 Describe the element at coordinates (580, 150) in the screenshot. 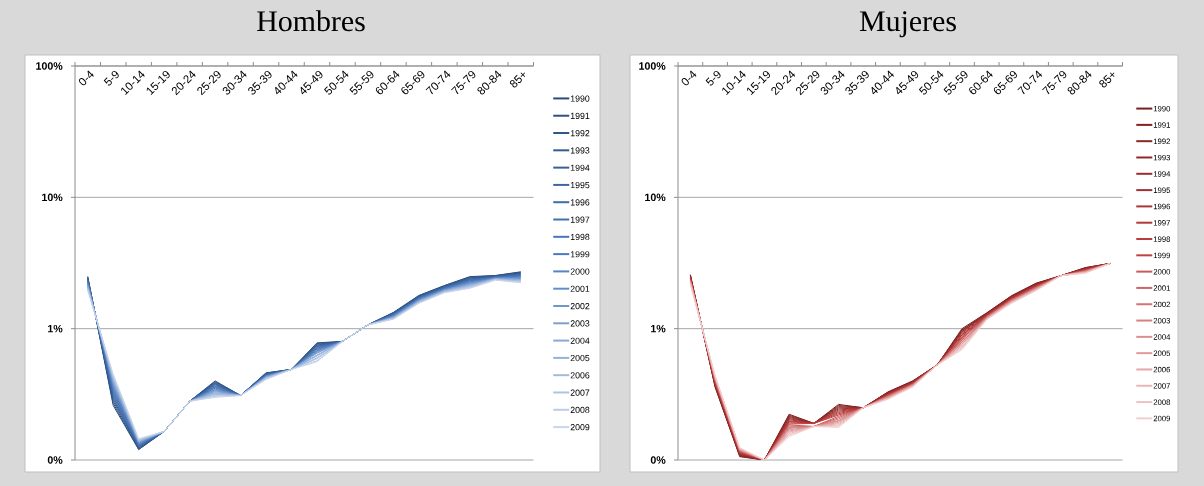

I see `legend-label: 1993` at that location.